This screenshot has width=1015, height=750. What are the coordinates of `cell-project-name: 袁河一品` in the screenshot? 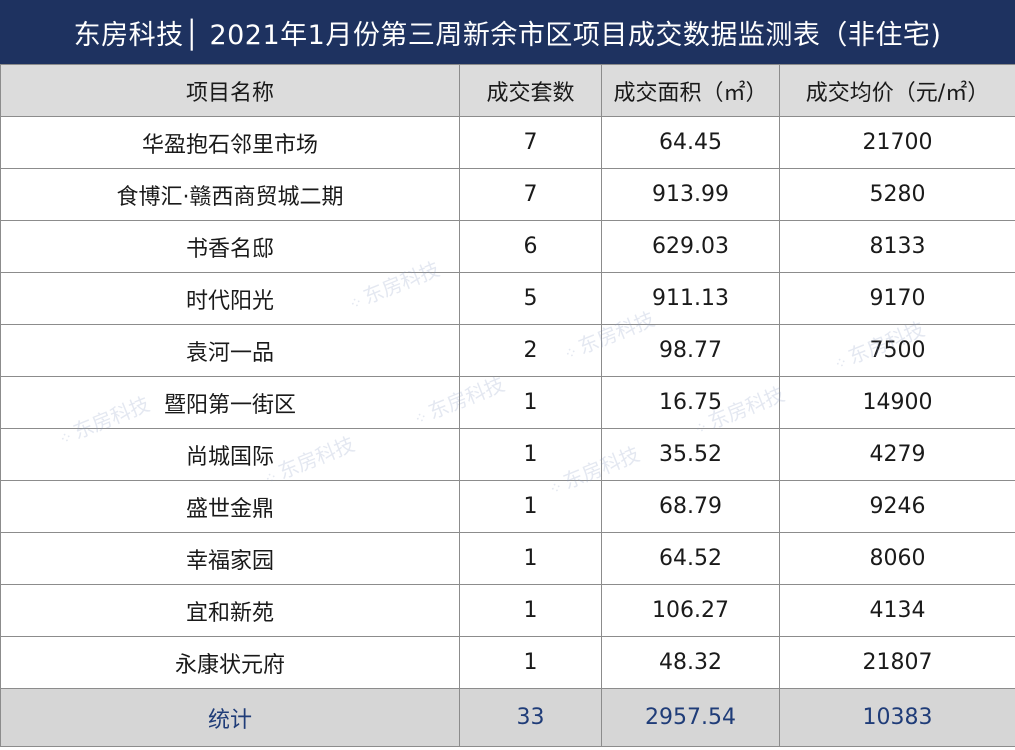 It's located at (230, 350).